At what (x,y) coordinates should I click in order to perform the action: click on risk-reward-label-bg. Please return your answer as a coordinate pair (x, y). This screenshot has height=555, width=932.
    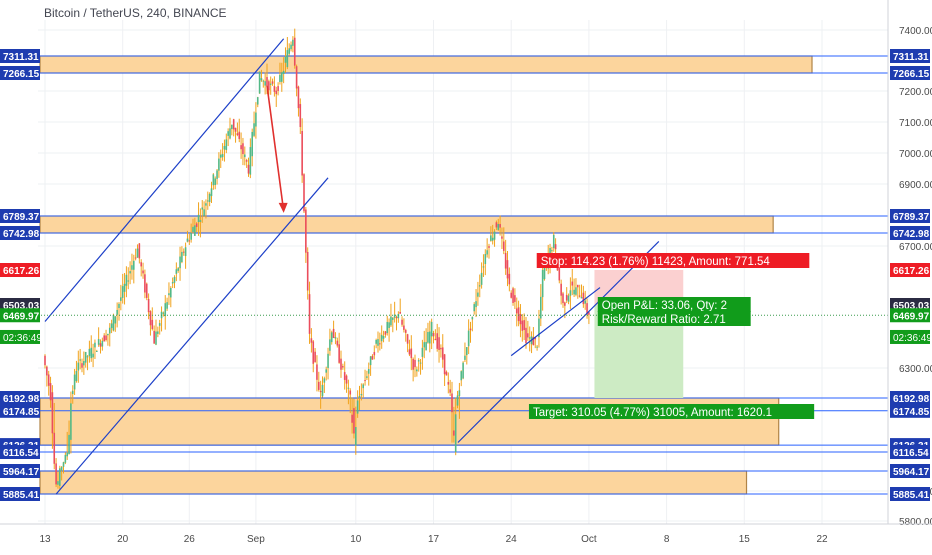
    Looking at the image, I should click on (674, 318).